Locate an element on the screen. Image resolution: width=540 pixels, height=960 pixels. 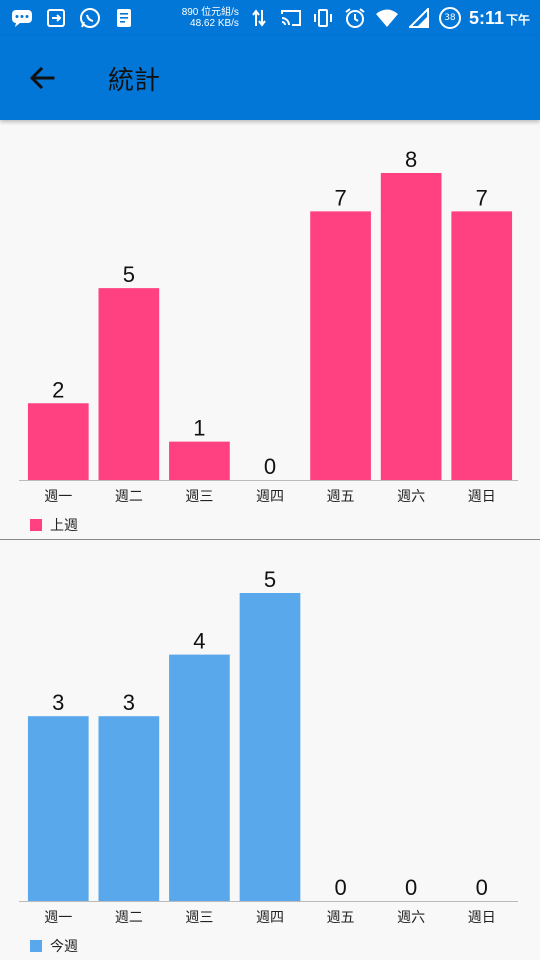
legend-label: 今週 is located at coordinates (64, 947).